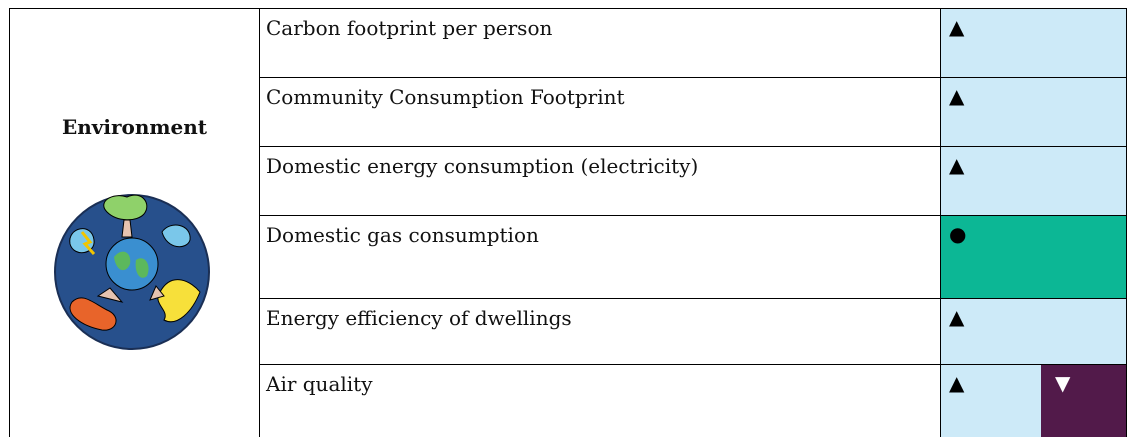  Describe the element at coordinates (9, 222) in the screenshot. I see `left-border` at that location.